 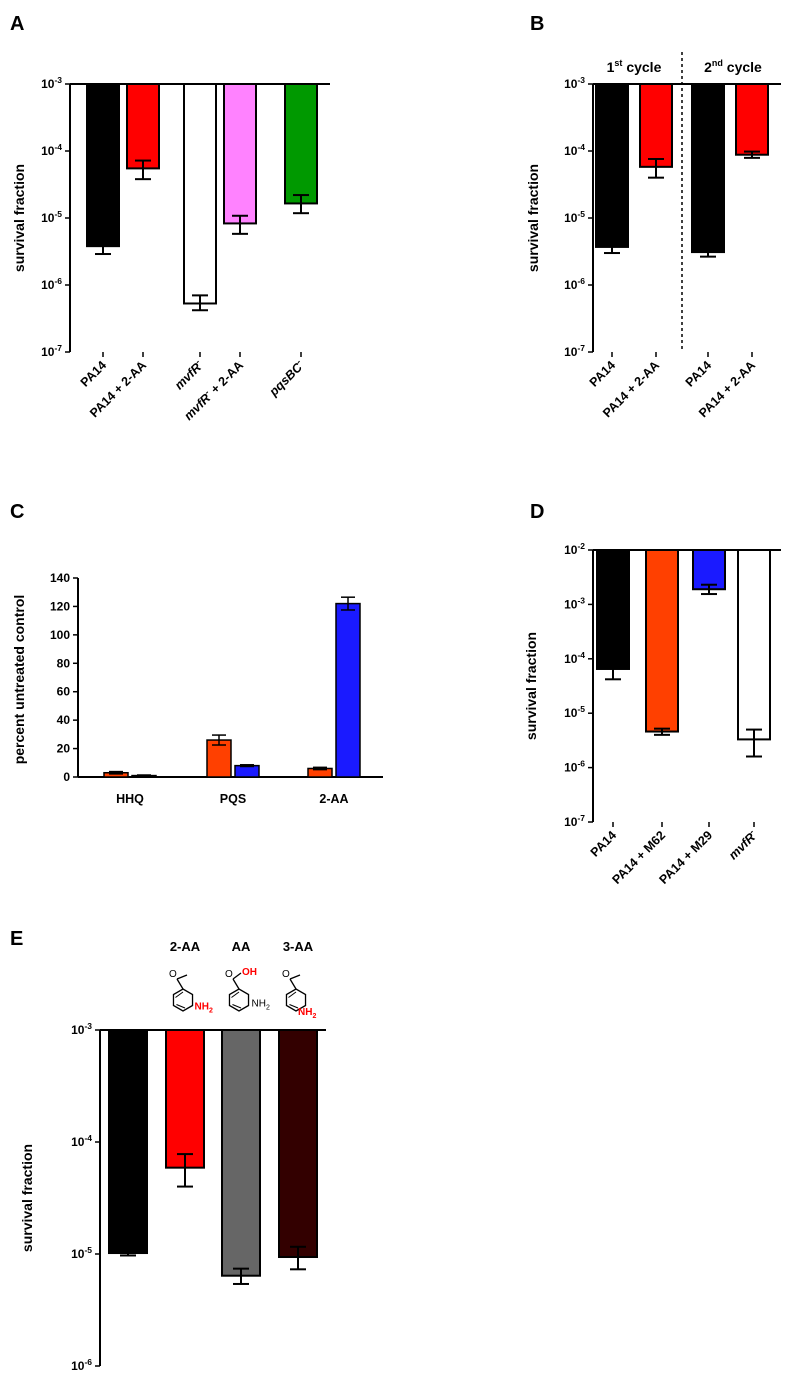 What do you see at coordinates (233, 799) in the screenshot?
I see `x-tick-label: PQS` at bounding box center [233, 799].